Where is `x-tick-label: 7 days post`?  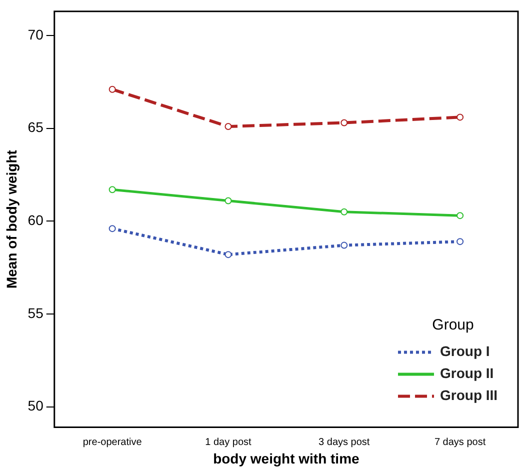
x-tick-label: 7 days post is located at coordinates (460, 442).